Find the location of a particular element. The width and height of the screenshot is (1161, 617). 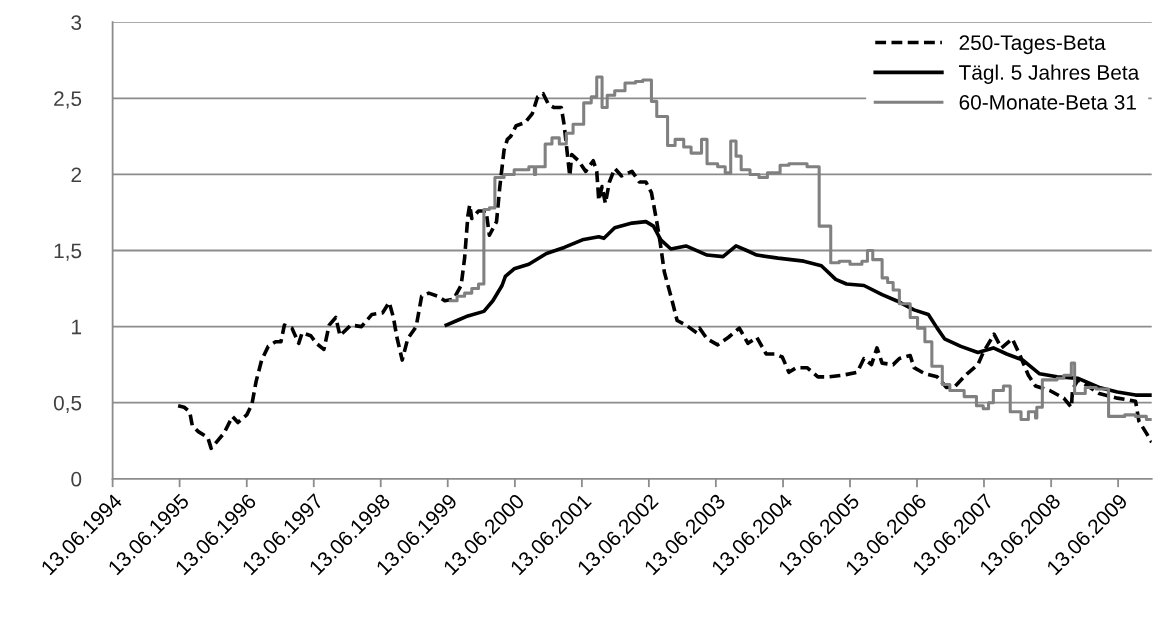

y-tick-label: 0 is located at coordinates (76, 479).